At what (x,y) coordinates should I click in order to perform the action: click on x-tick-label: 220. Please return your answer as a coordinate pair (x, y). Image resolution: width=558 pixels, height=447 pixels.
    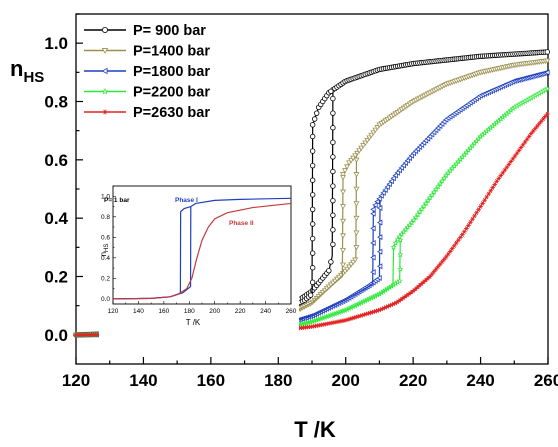
    Looking at the image, I should click on (413, 380).